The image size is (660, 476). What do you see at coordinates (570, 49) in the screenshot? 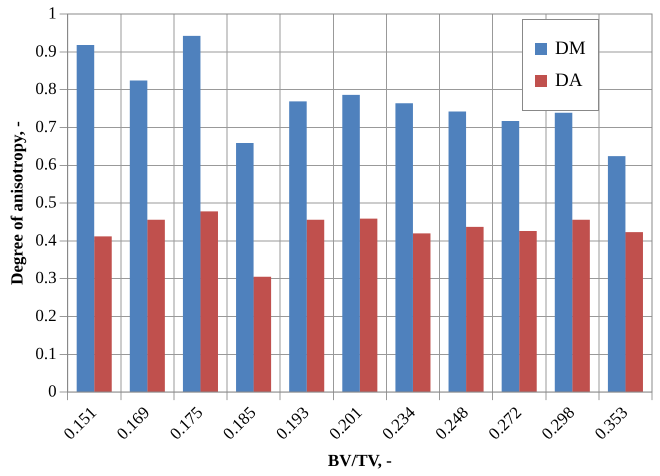
I see `legend-label: DM` at bounding box center [570, 49].